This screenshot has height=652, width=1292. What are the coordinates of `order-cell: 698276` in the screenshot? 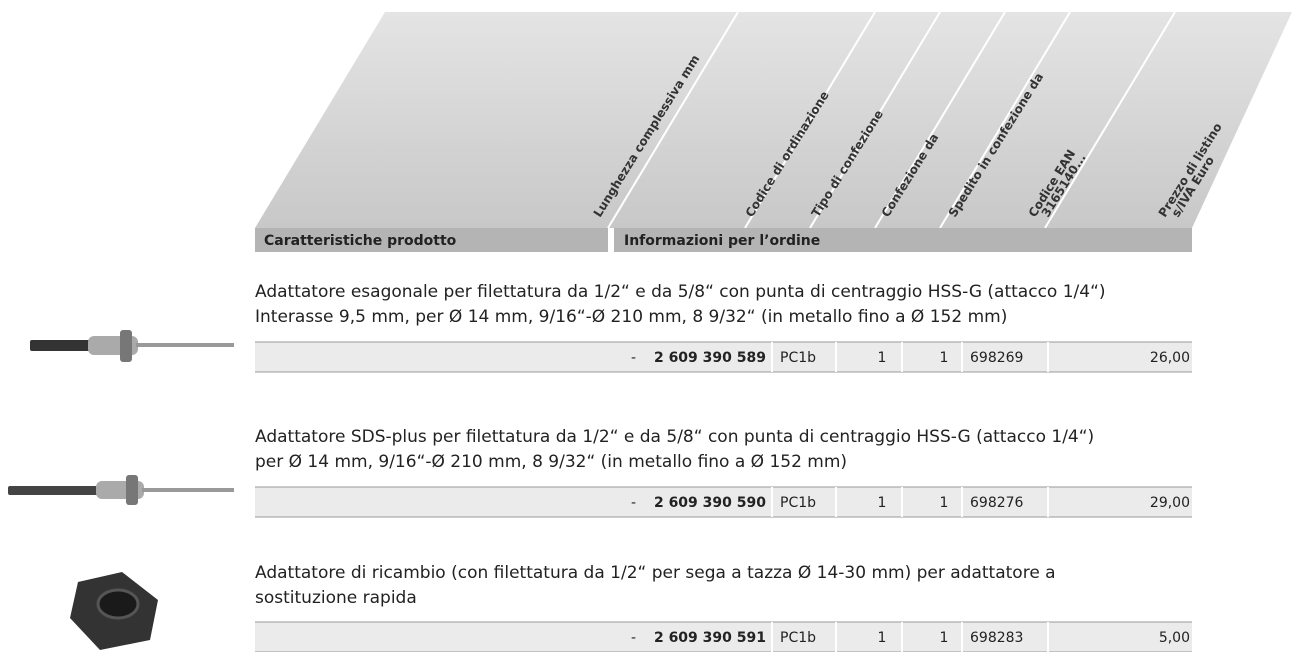 It's located at (997, 503).